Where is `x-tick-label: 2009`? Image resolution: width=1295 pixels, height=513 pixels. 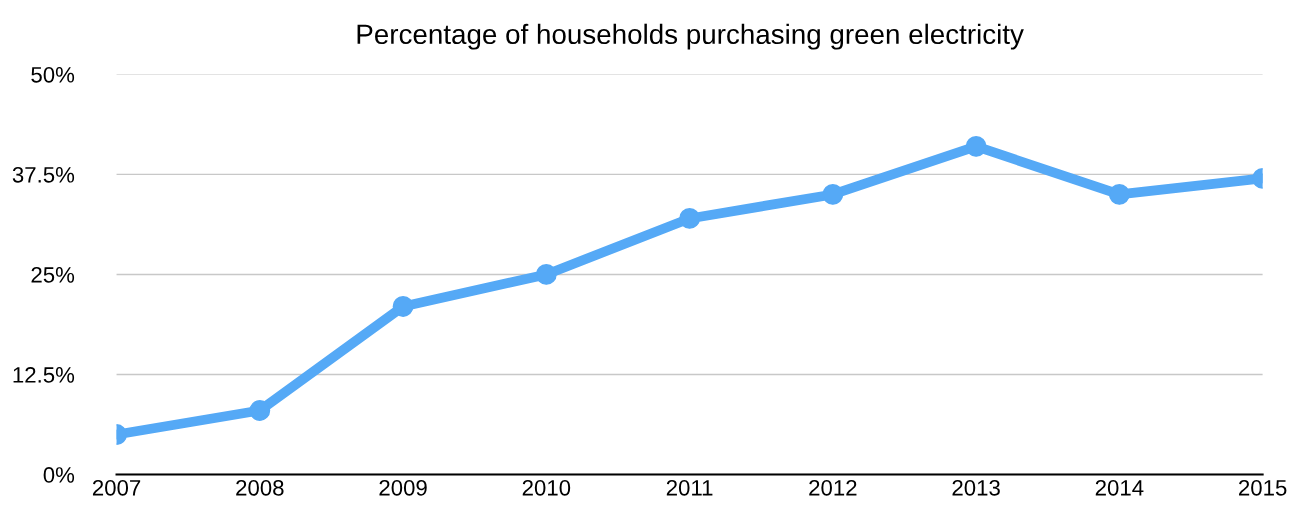
x-tick-label: 2009 is located at coordinates (403, 487).